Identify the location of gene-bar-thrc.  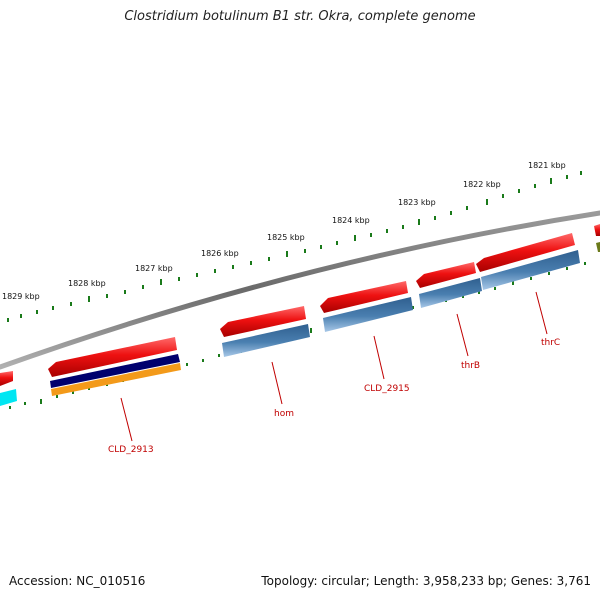
(530, 270).